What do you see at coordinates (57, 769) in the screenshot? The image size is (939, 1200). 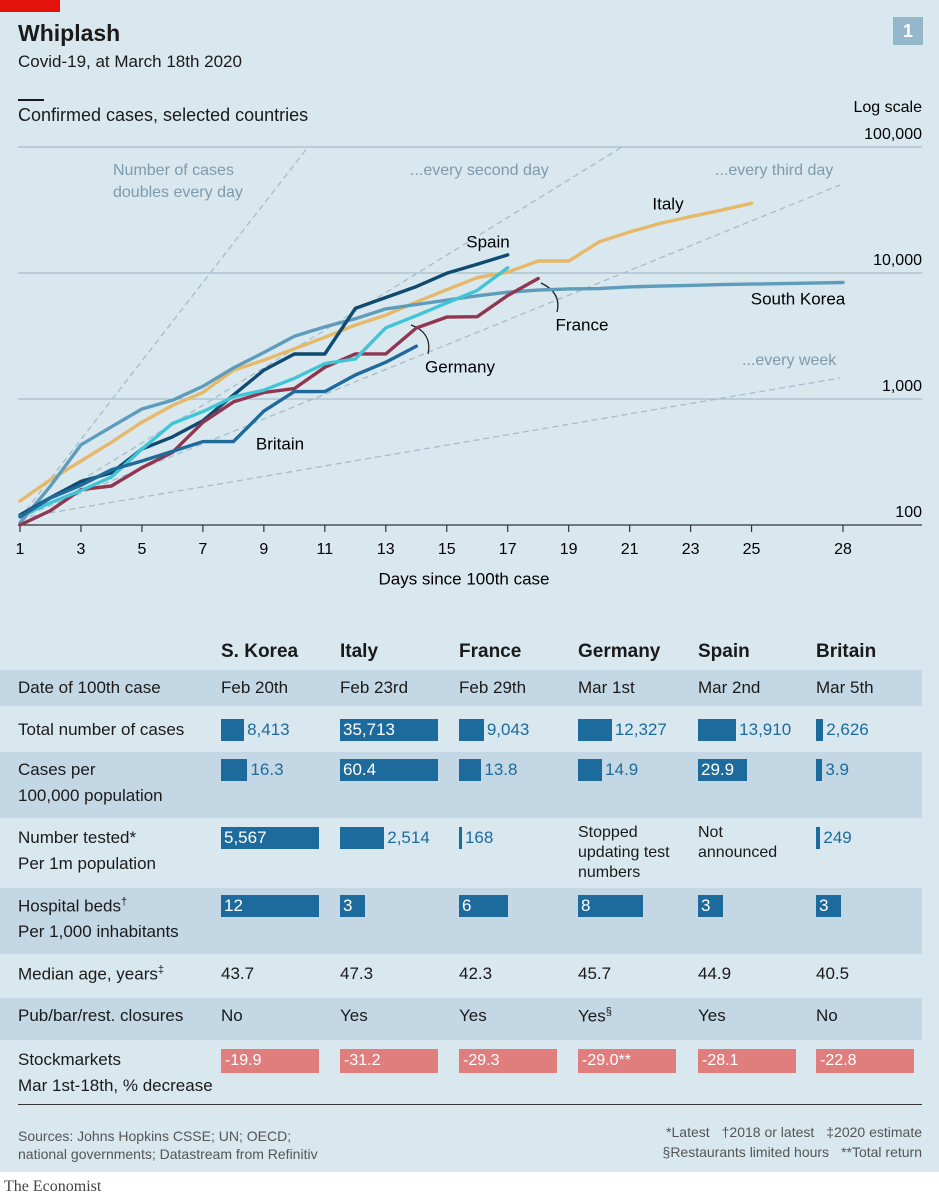 I see `row-label-text: Cases per` at bounding box center [57, 769].